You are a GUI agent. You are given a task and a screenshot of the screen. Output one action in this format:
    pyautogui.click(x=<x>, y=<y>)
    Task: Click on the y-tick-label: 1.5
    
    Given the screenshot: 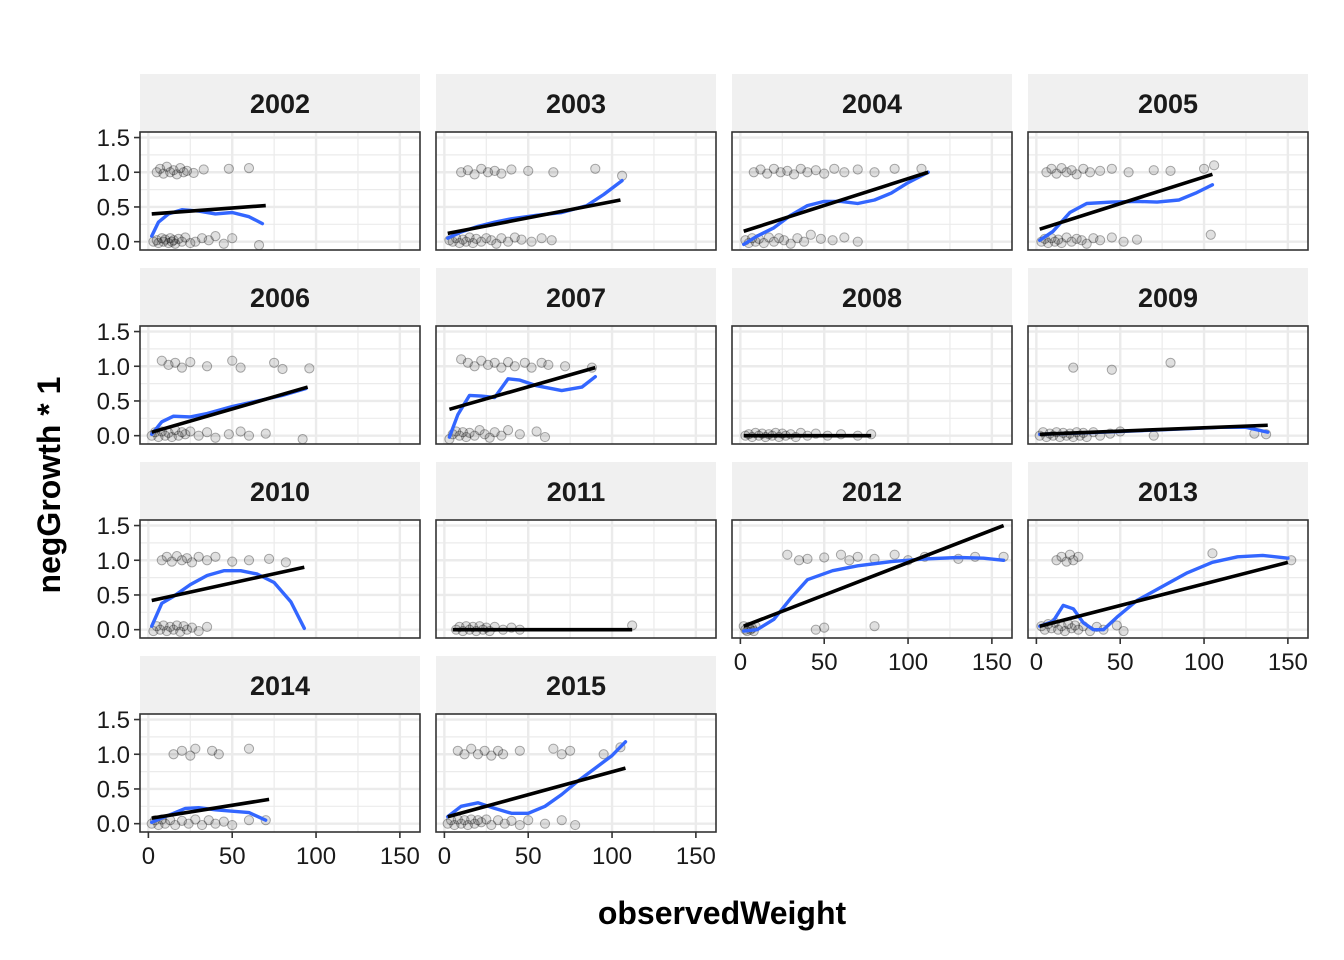 What is the action you would take?
    pyautogui.click(x=113, y=332)
    